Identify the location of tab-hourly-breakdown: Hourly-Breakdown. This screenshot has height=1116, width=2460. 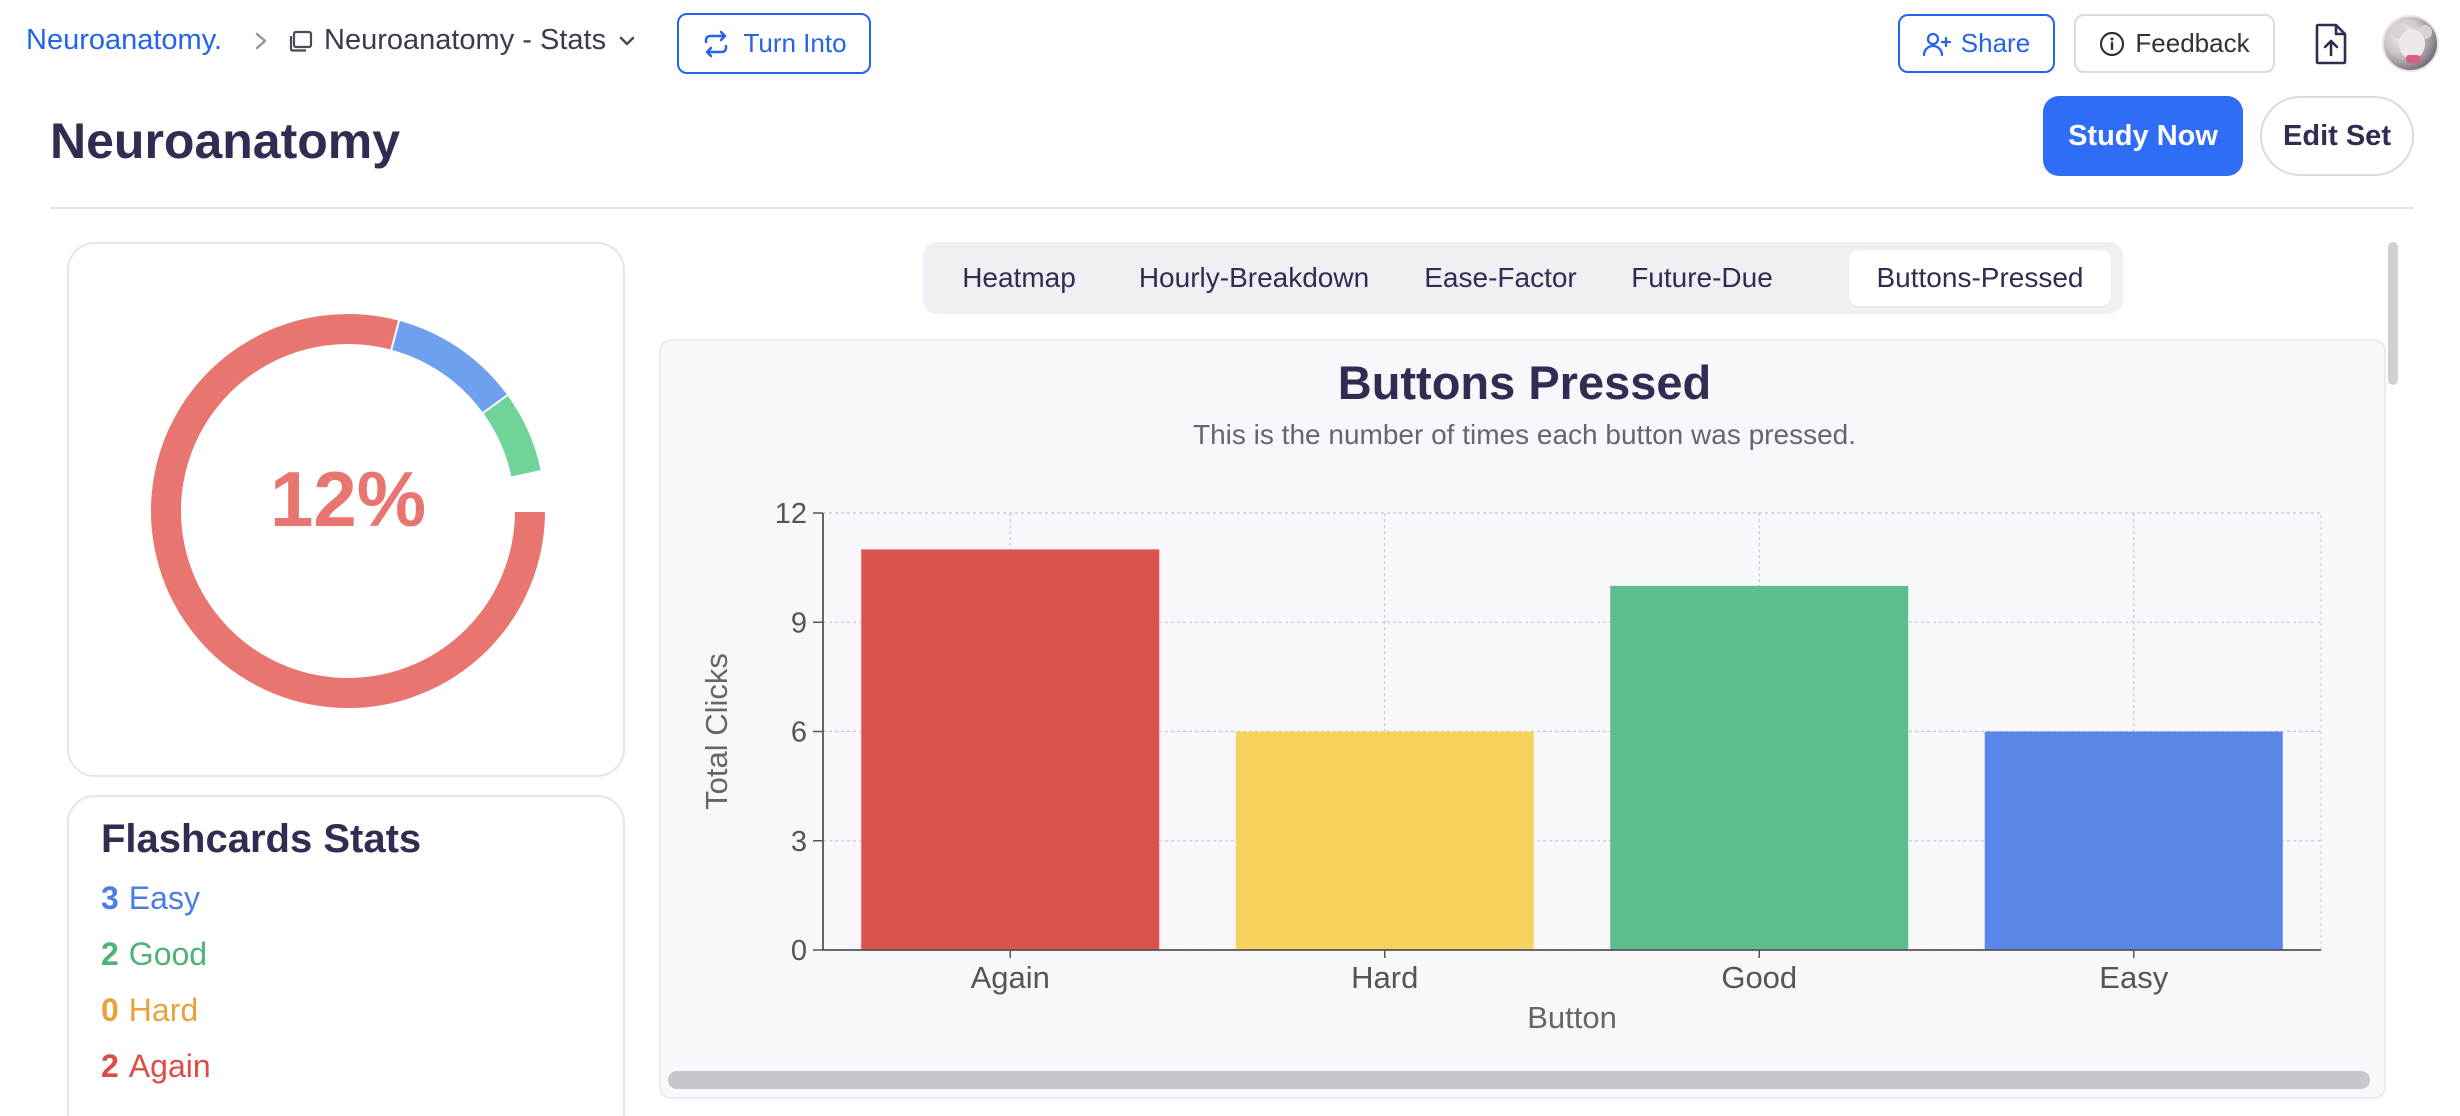
(1254, 277).